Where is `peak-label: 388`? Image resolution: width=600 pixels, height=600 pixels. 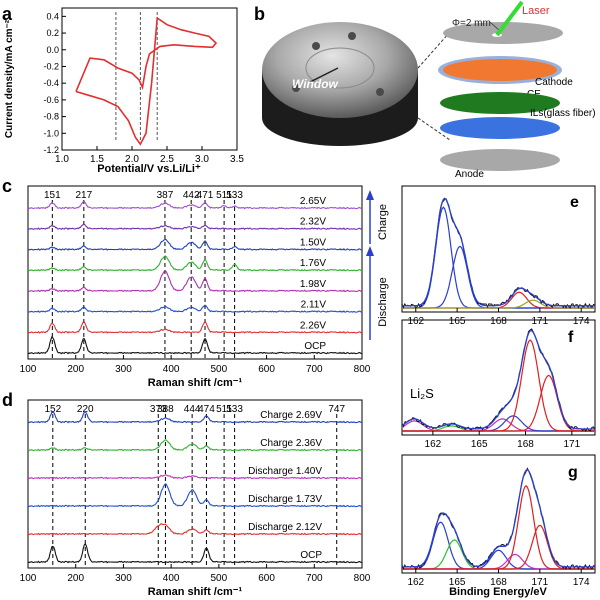
peak-label: 388 is located at coordinates (165, 409).